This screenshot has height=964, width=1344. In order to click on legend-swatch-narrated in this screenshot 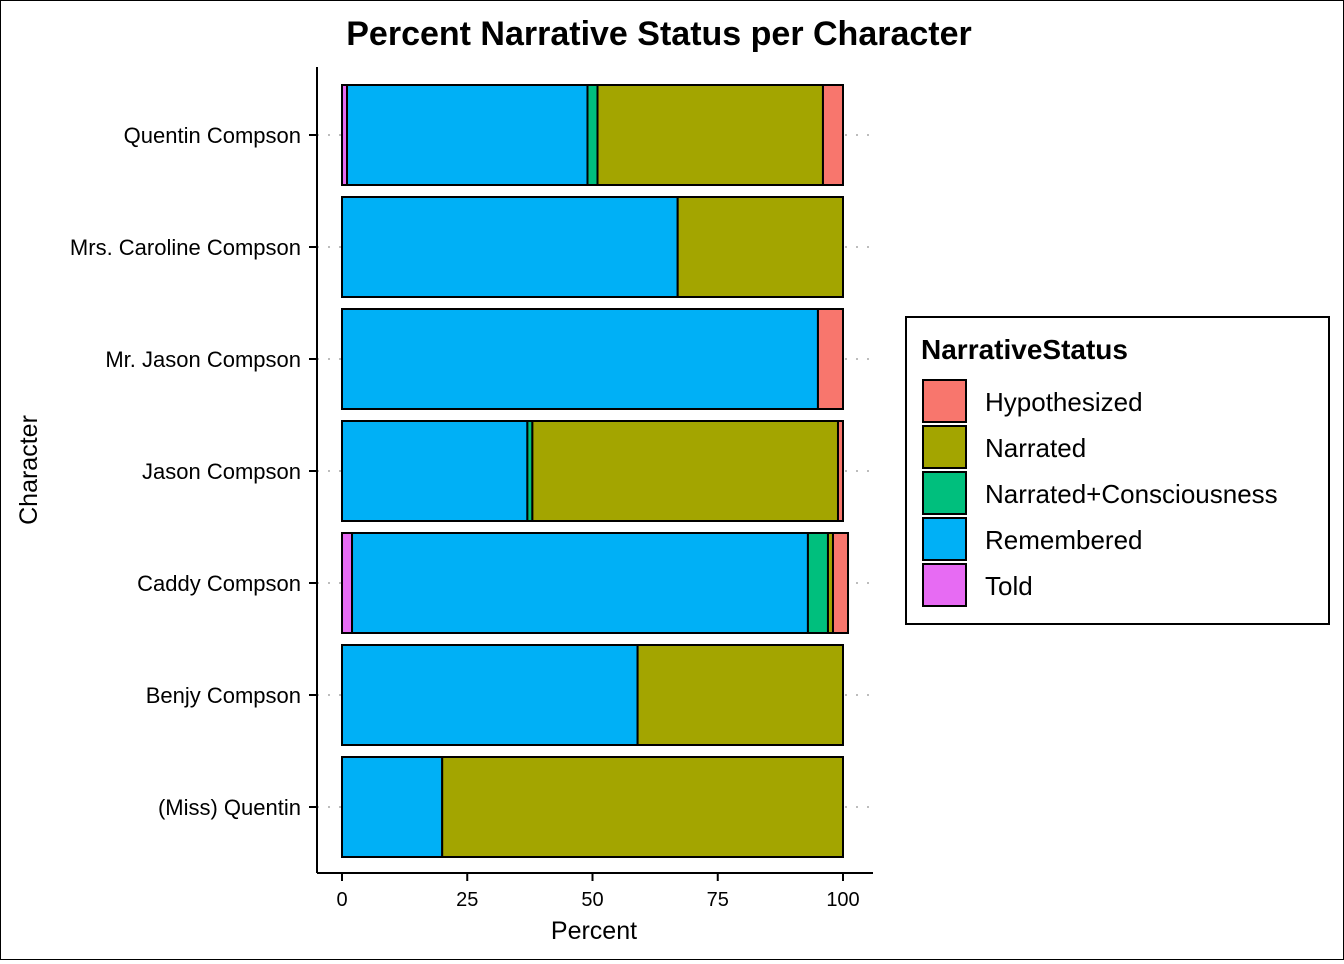, I will do `click(944, 447)`.